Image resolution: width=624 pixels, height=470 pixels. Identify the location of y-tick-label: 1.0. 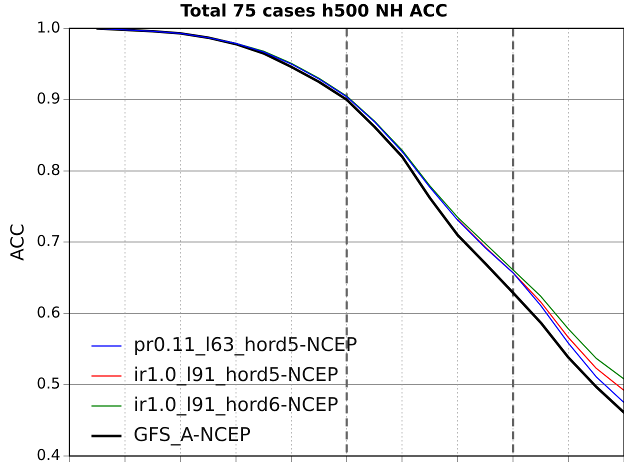
(48, 27).